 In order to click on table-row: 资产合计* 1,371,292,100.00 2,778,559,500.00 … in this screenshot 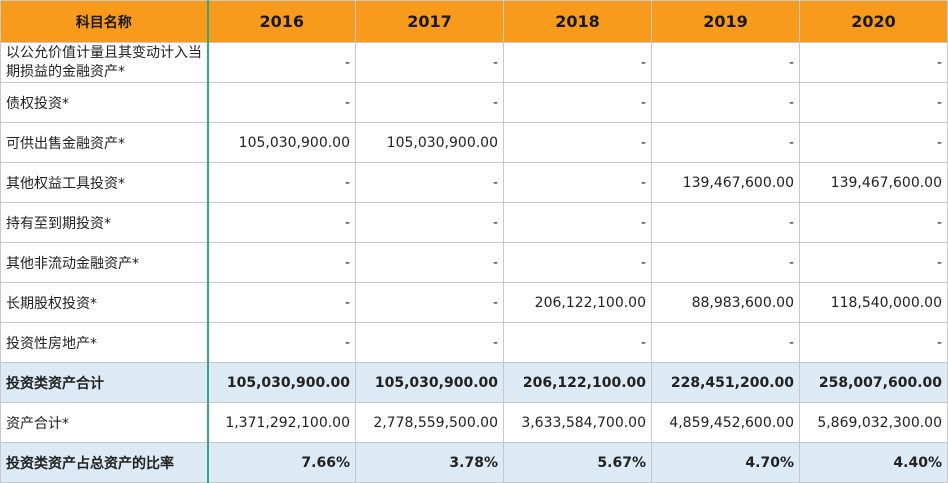, I will do `click(474, 422)`.